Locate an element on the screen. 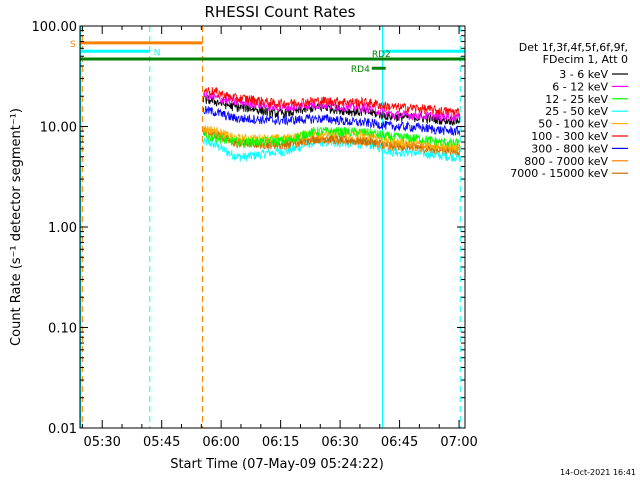  x-axis-label: Start Time (07-May-09 05:24:22) is located at coordinates (277, 464).